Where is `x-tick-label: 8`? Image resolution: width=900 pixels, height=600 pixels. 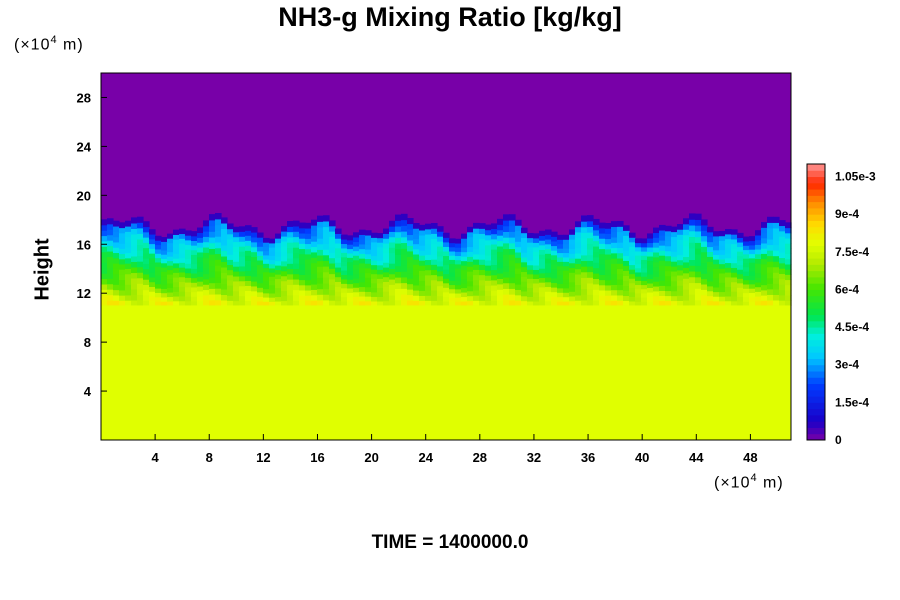
x-tick-label: 8 is located at coordinates (209, 457).